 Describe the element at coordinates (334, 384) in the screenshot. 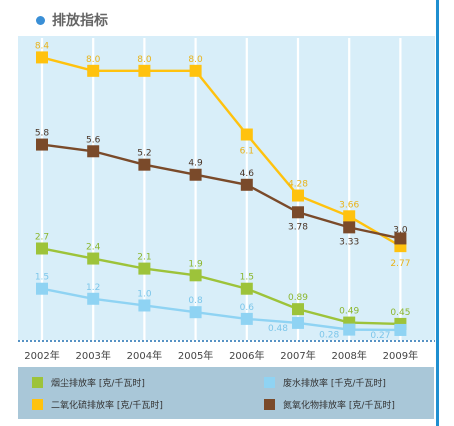

I see `legend-label: 废水排放率 [千克/千瓦时]` at that location.